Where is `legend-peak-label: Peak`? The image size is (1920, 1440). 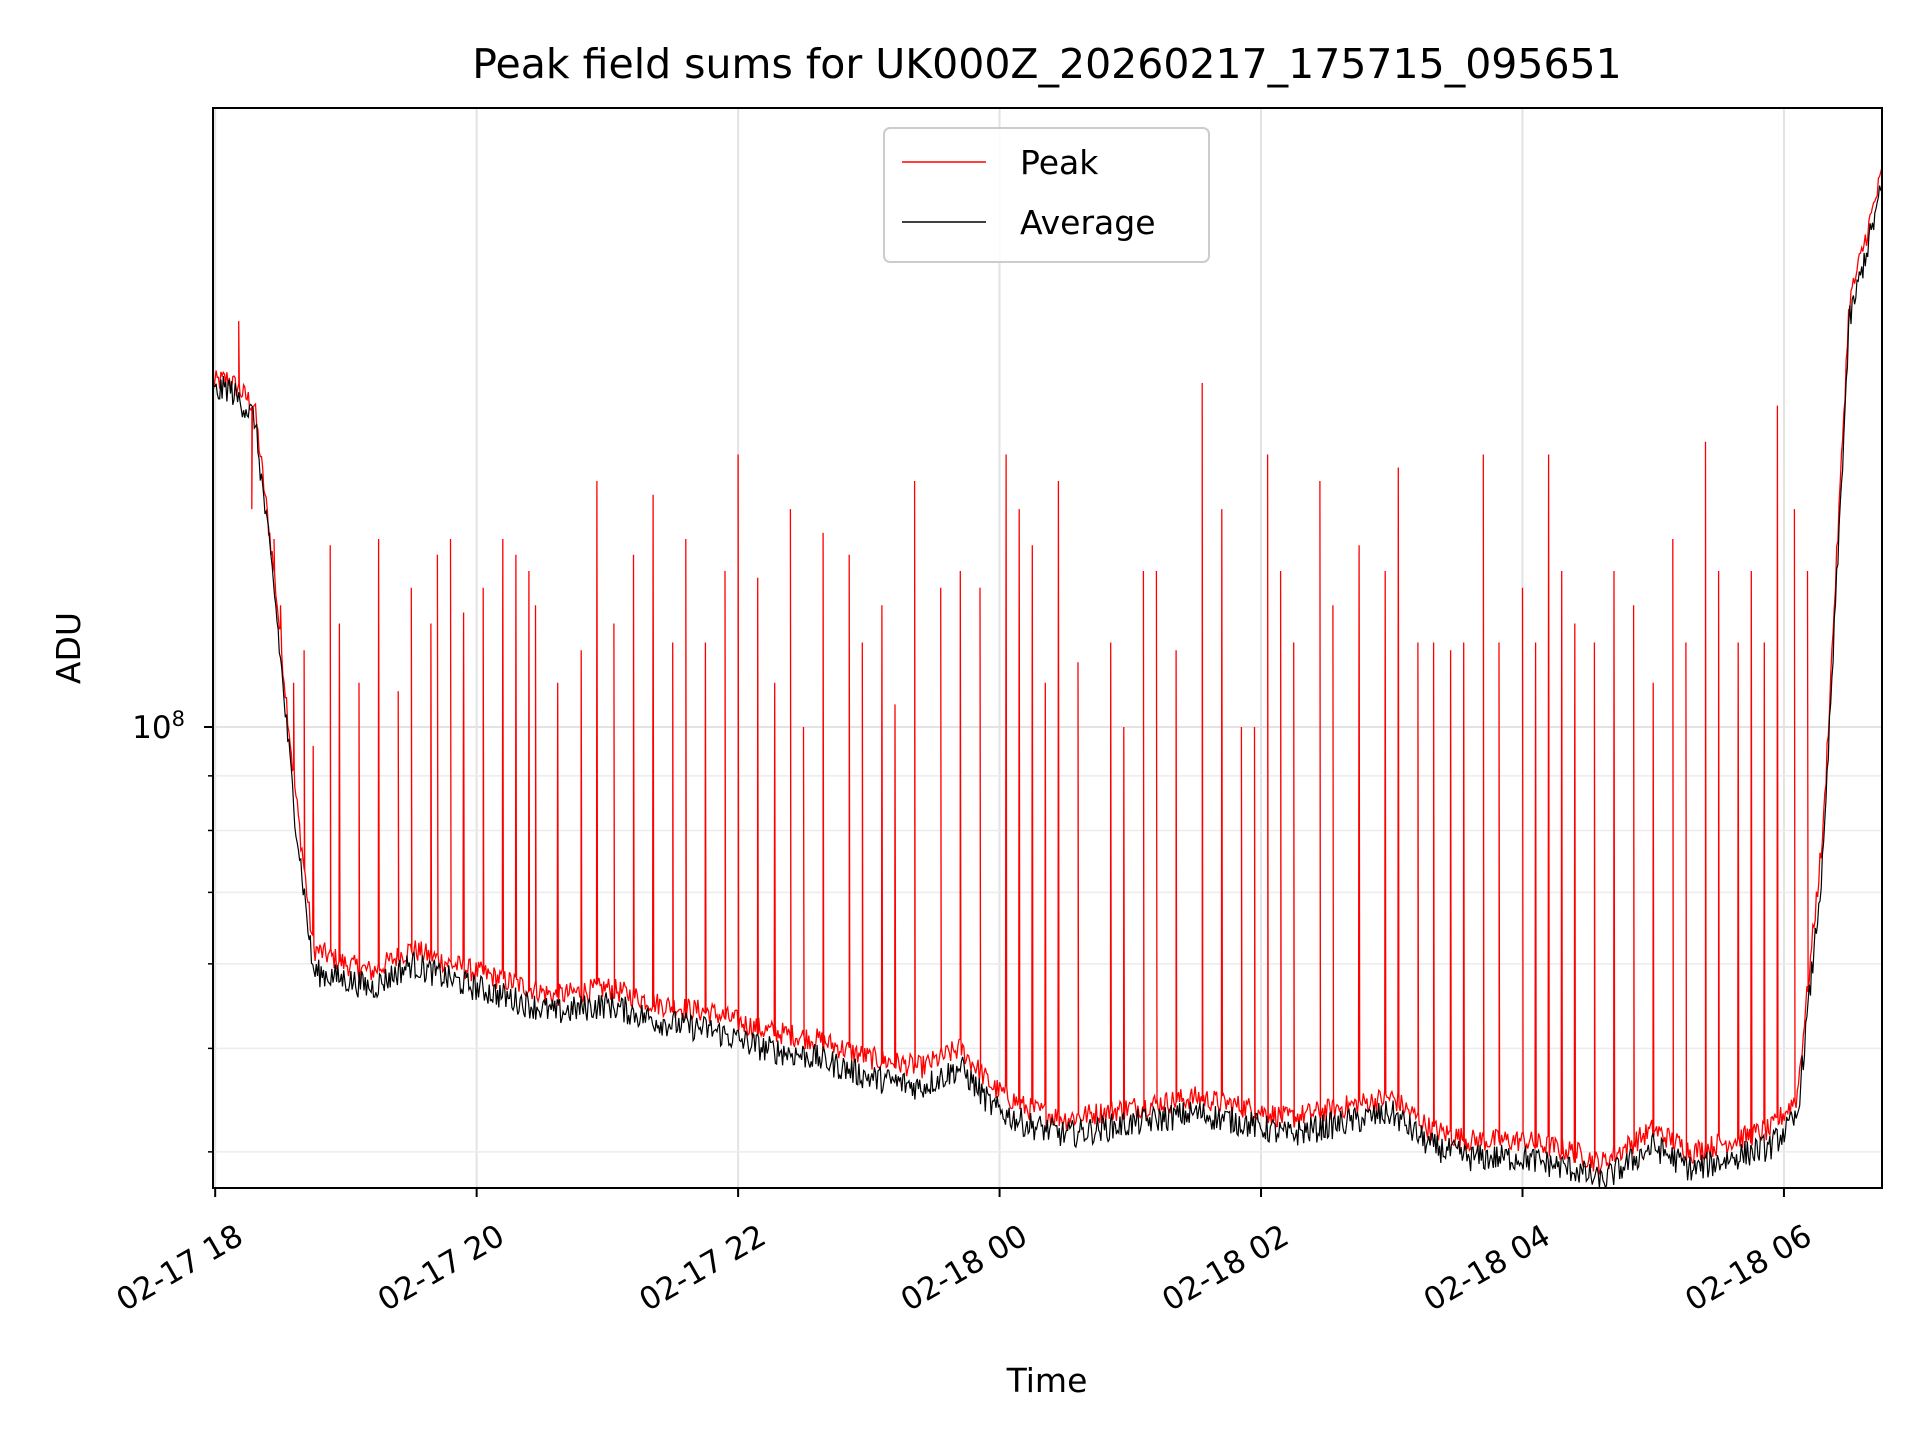 legend-peak-label: Peak is located at coordinates (1059, 162).